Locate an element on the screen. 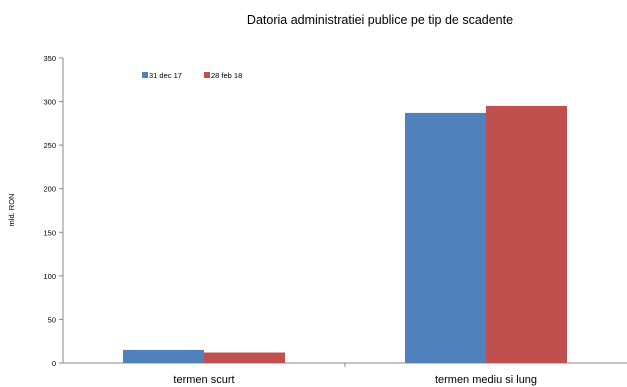 The image size is (627, 387). y-tick-label: 100 is located at coordinates (49, 276).